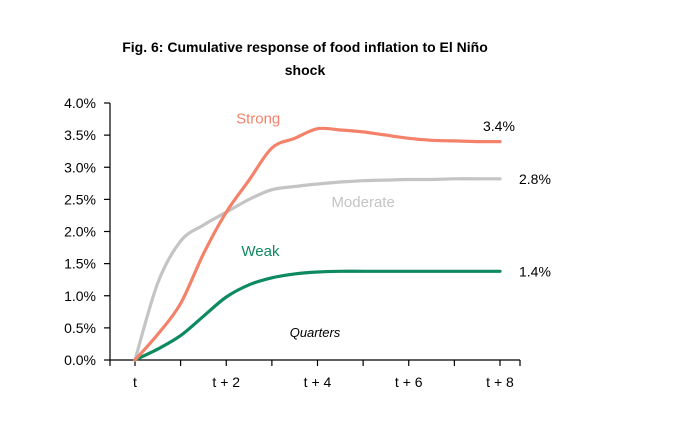 The image size is (700, 440). What do you see at coordinates (80, 167) in the screenshot?
I see `y-tick-label: 3.0%` at bounding box center [80, 167].